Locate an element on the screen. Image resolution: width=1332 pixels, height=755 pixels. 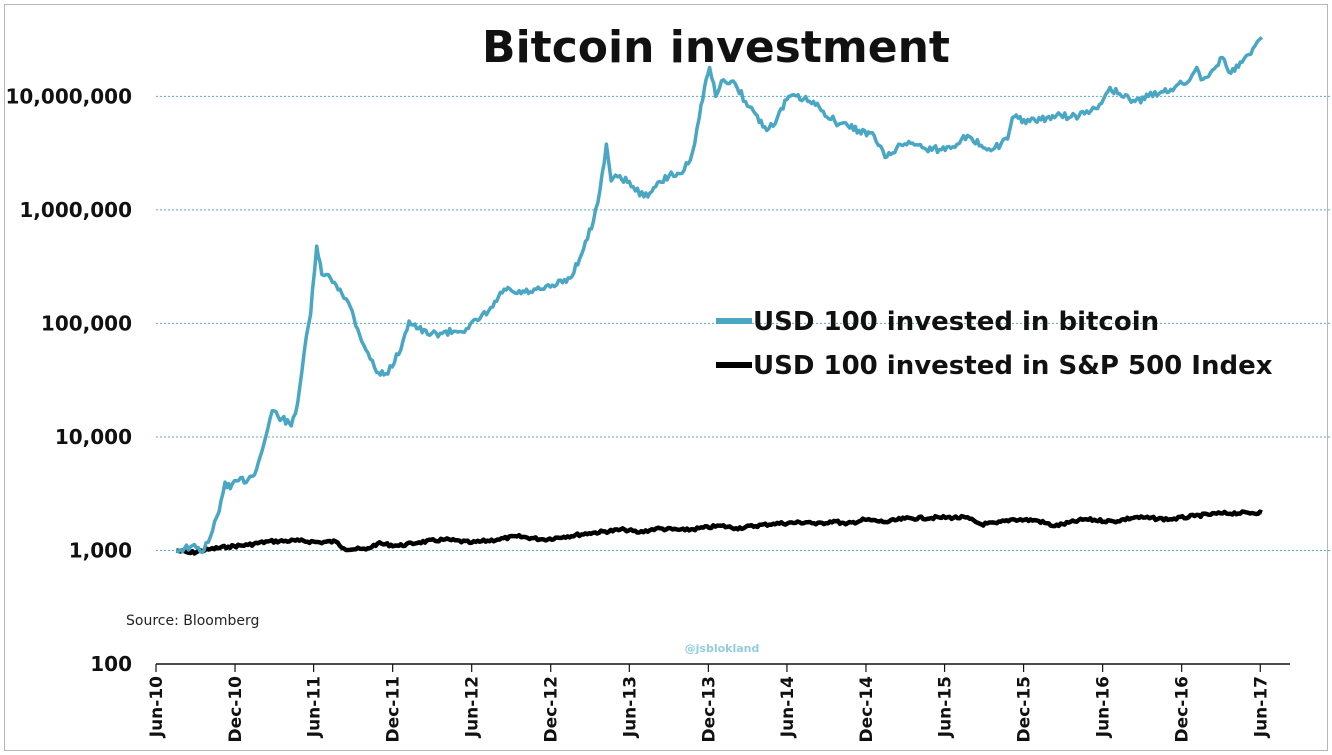
y-tick-label: 100,000 is located at coordinates (86, 323).